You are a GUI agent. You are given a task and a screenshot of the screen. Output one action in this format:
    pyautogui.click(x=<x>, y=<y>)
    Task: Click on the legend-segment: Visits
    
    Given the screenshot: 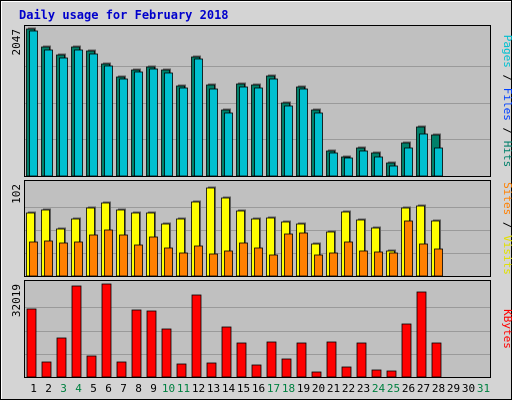 What is the action you would take?
    pyautogui.click(x=506, y=255)
    